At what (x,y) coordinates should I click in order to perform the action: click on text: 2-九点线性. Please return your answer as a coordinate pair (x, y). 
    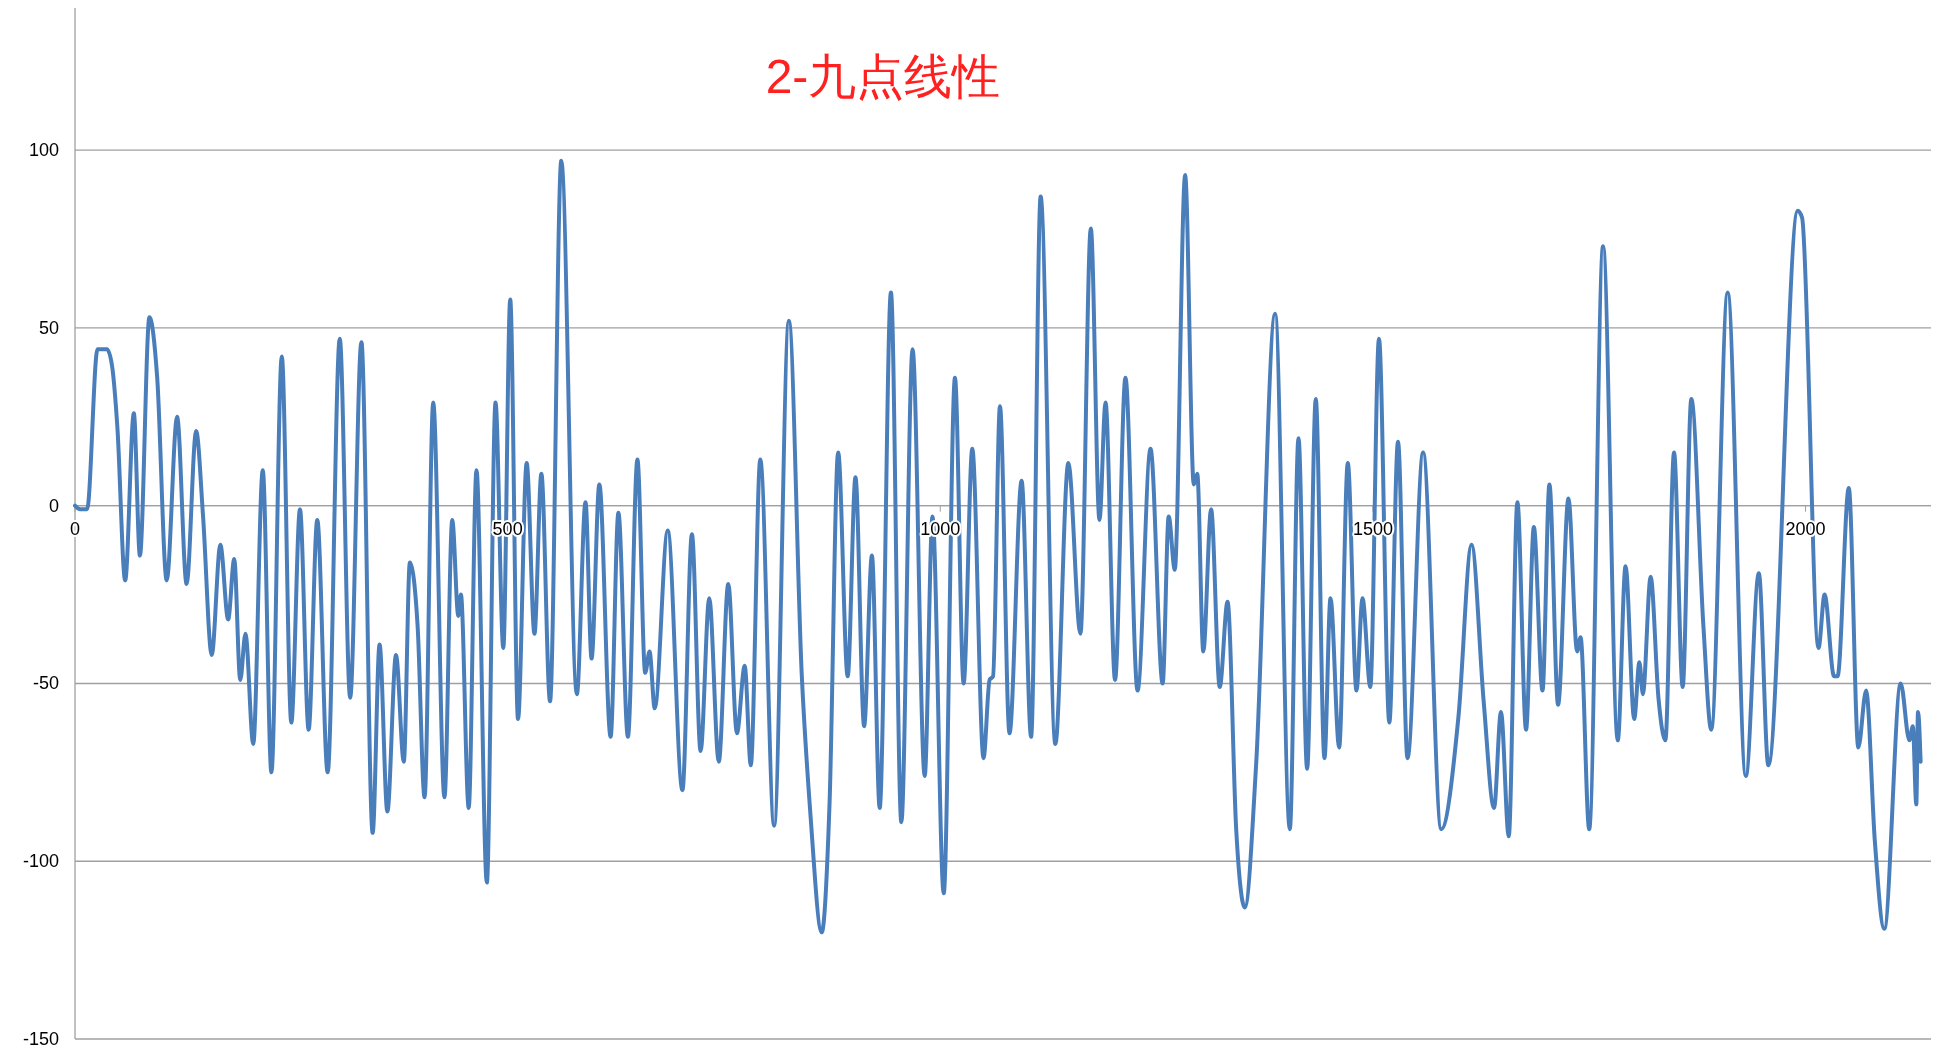
    Looking at the image, I should click on (883, 76).